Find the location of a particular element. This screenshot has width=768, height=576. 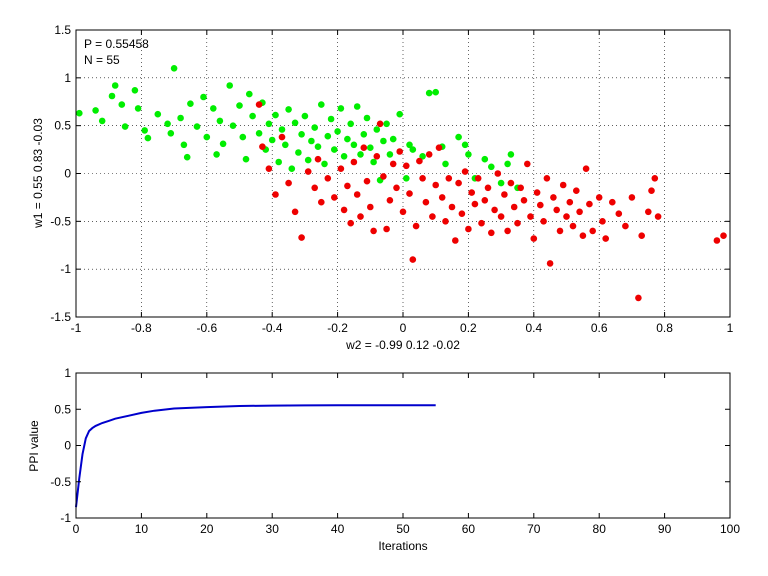

x-tick-label: 10 is located at coordinates (142, 529).